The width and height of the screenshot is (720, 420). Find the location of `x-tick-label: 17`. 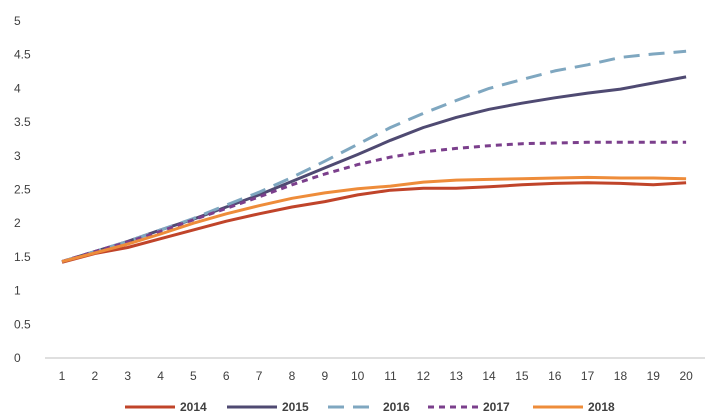

x-tick-label: 17 is located at coordinates (588, 376).